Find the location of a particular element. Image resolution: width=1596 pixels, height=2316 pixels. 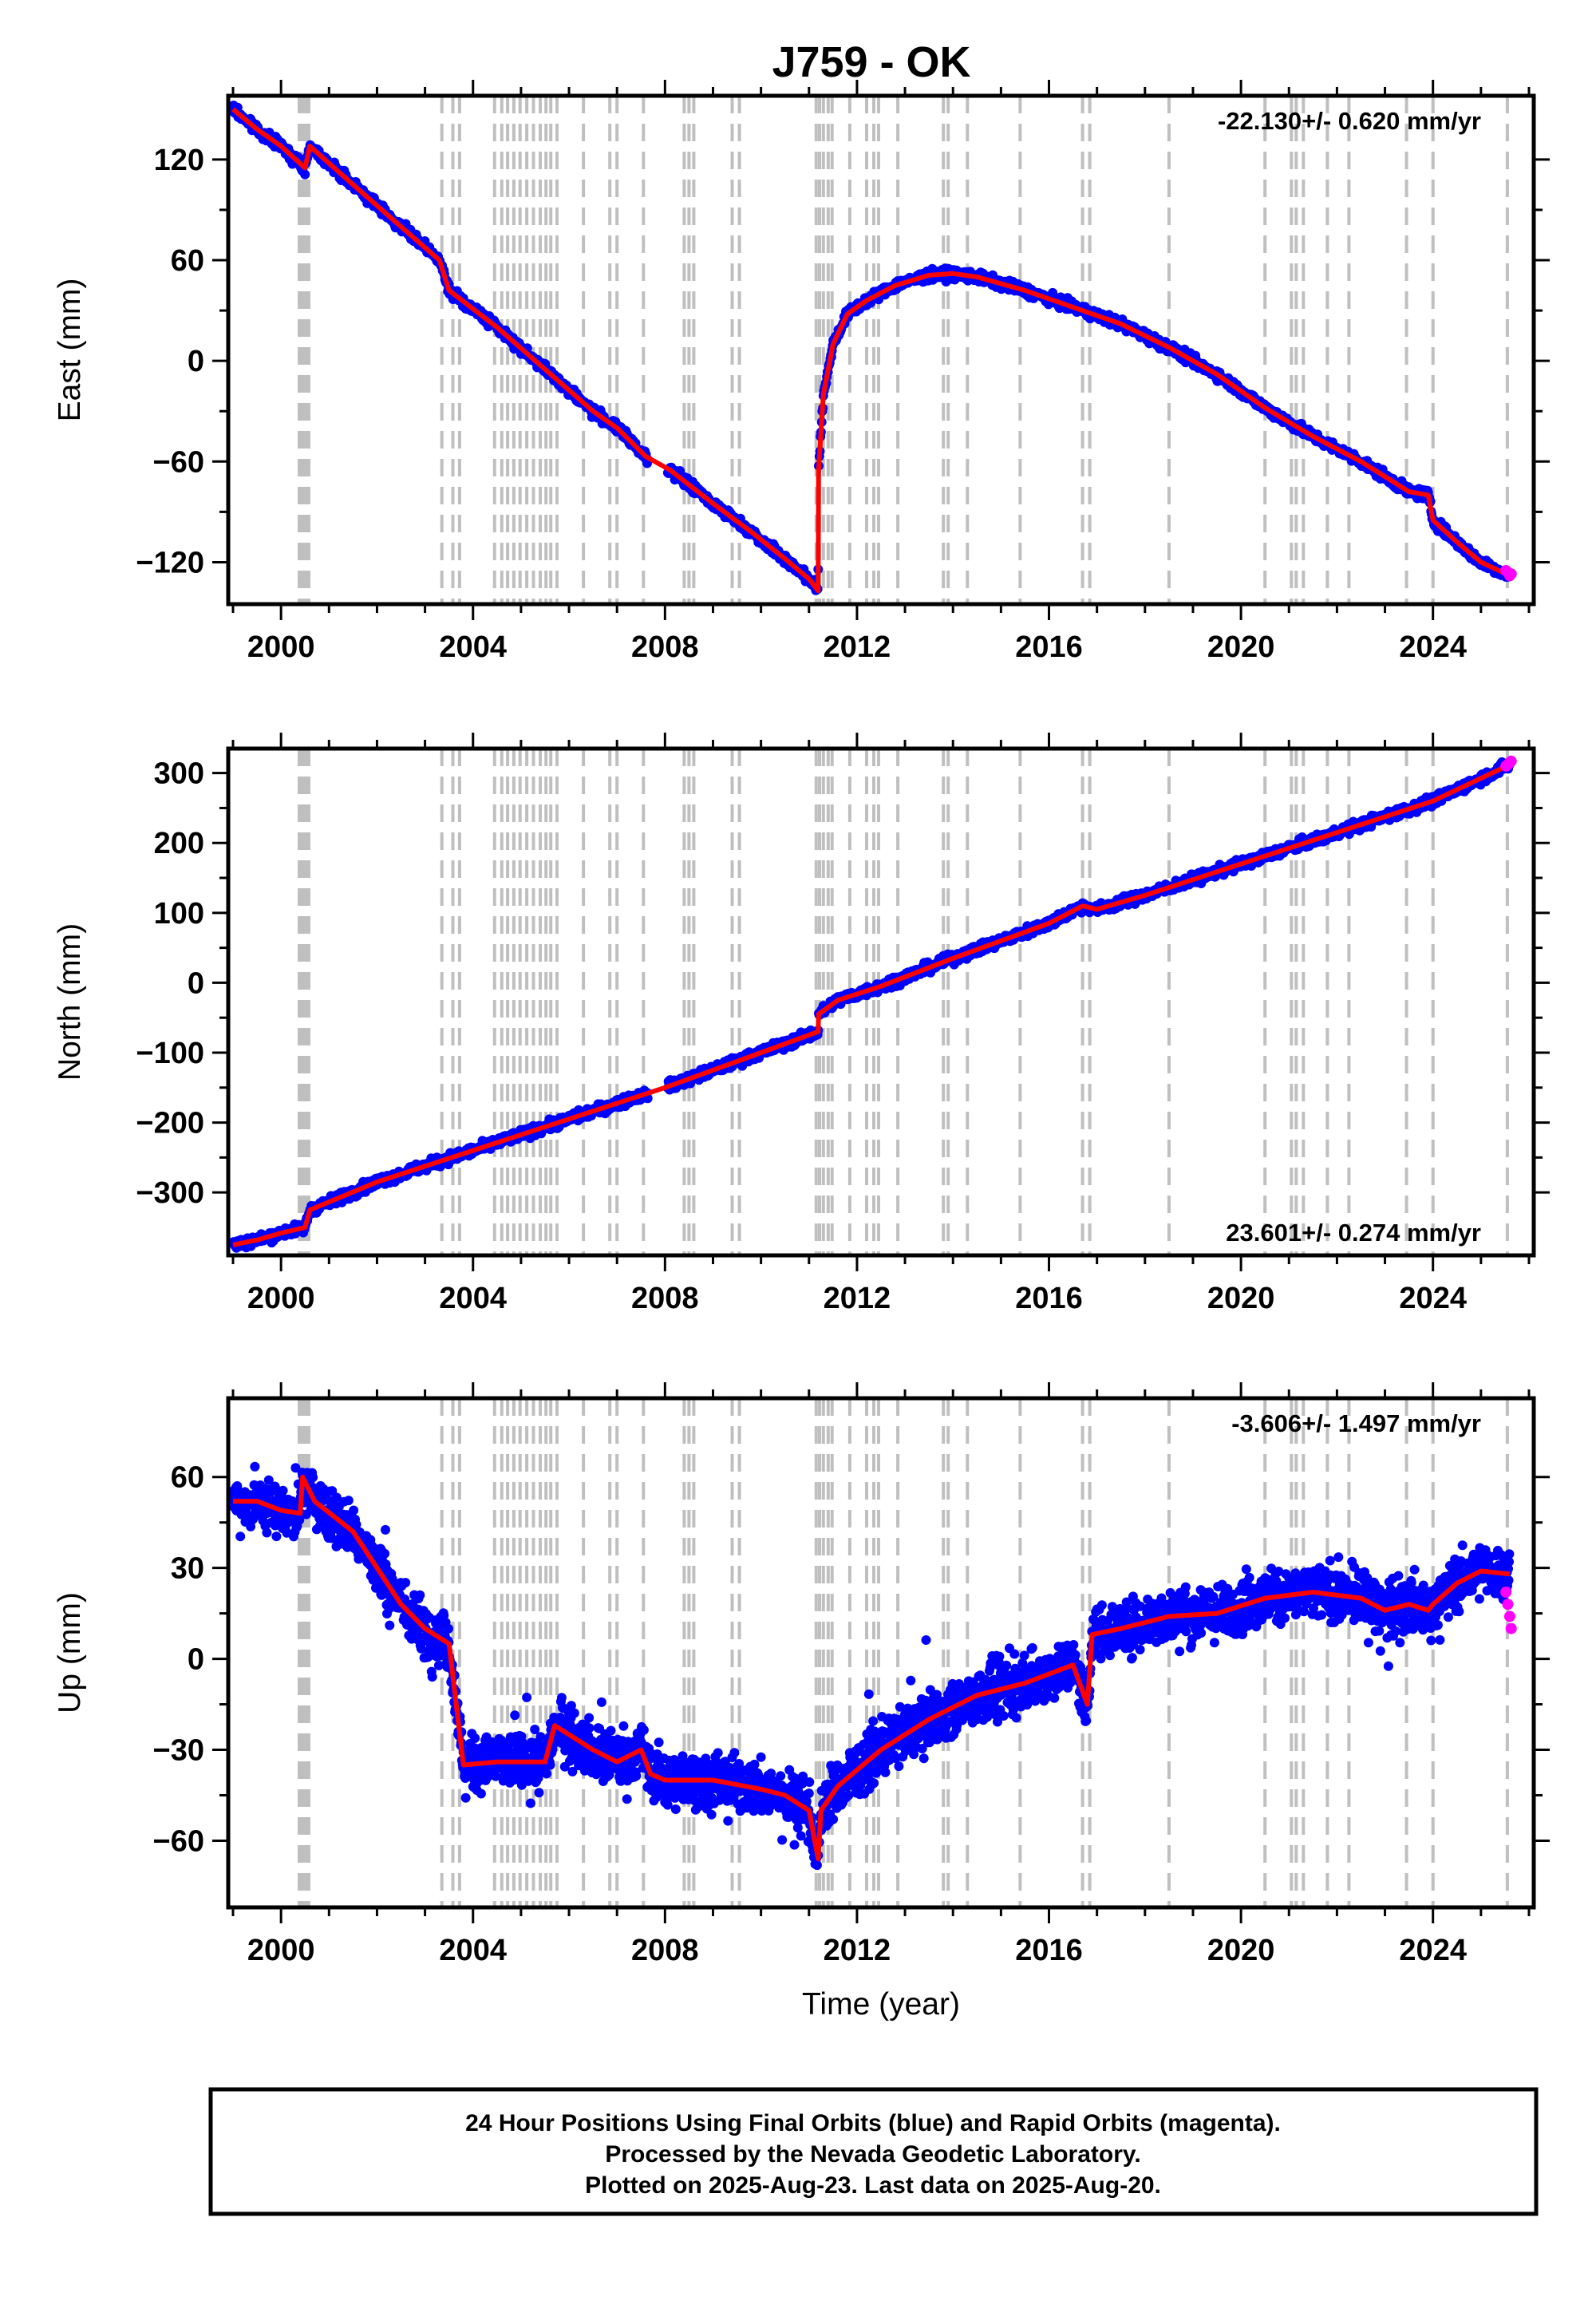

velocity-label: 23.601+/- 0.274 mm/yr is located at coordinates (1353, 1233).